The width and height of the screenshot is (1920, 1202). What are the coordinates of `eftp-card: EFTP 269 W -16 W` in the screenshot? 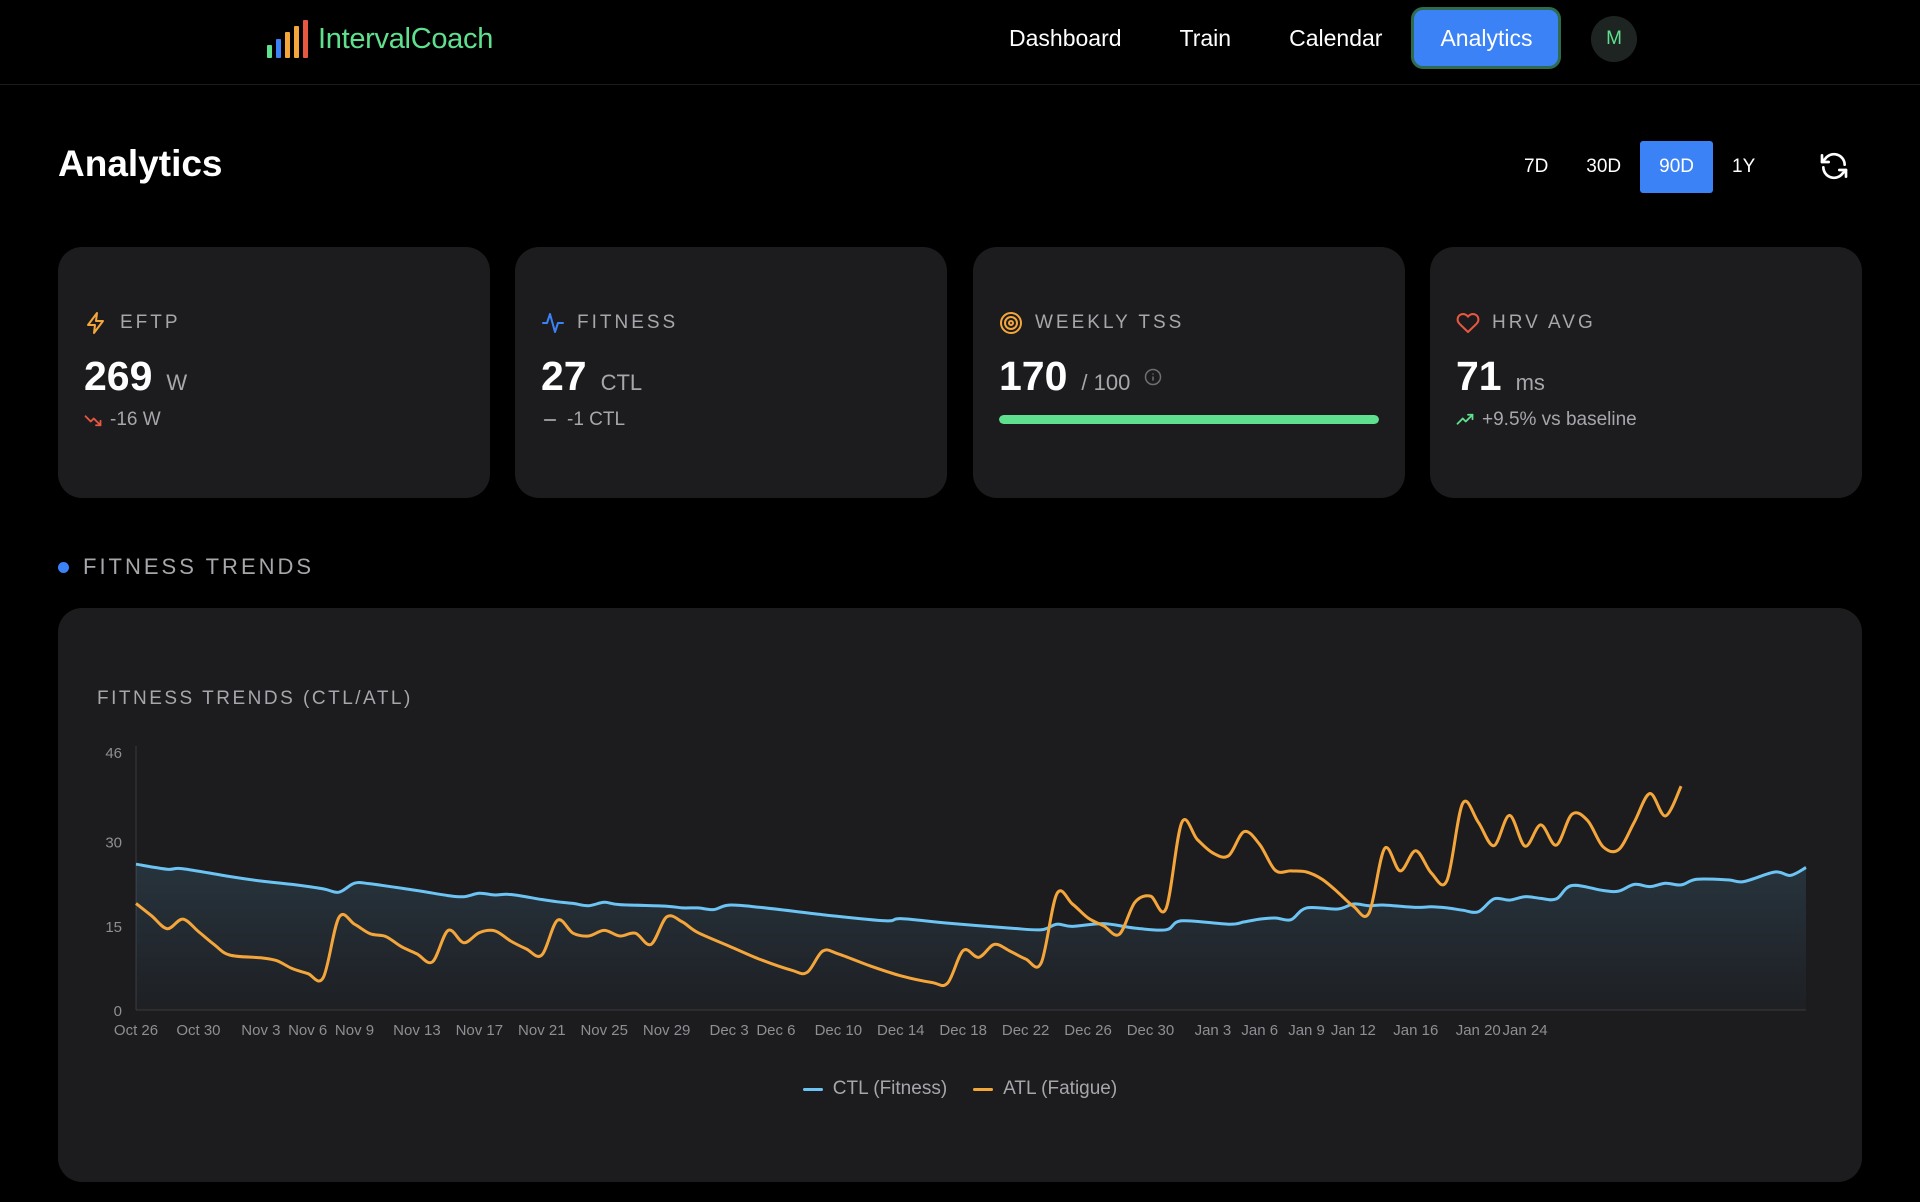 It's located at (274, 372).